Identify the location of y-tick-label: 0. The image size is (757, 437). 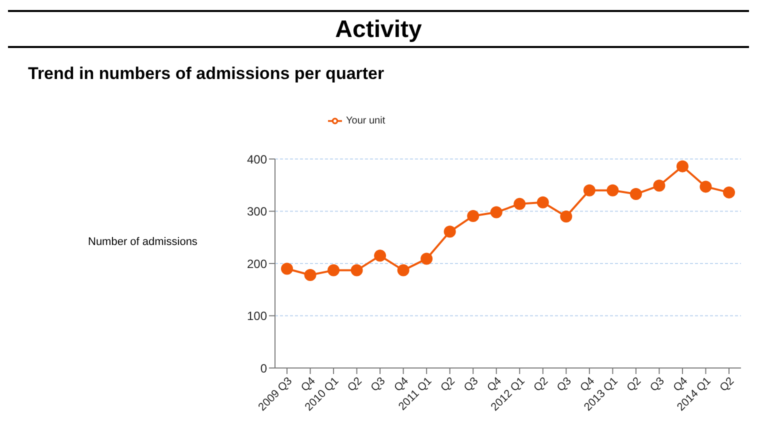
(264, 368).